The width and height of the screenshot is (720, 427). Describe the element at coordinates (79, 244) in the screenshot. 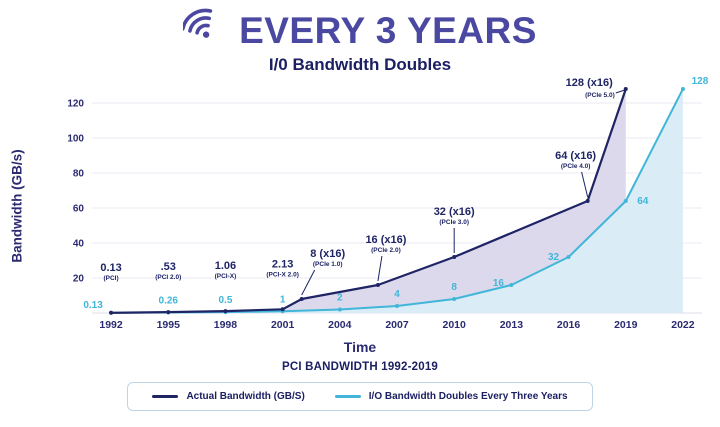

I see `y-tick-label: 40` at that location.